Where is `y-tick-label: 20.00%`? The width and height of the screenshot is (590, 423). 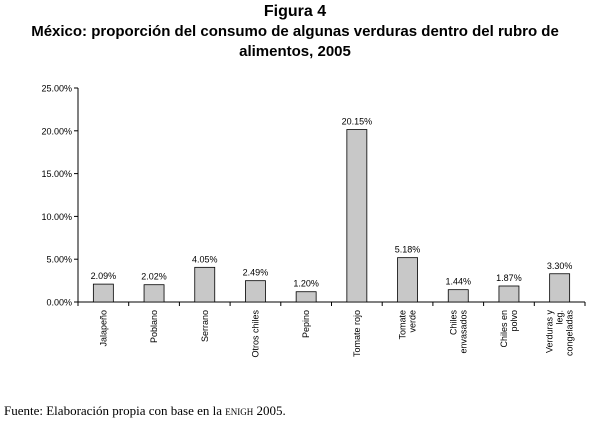
y-tick-label: 20.00% is located at coordinates (56, 131).